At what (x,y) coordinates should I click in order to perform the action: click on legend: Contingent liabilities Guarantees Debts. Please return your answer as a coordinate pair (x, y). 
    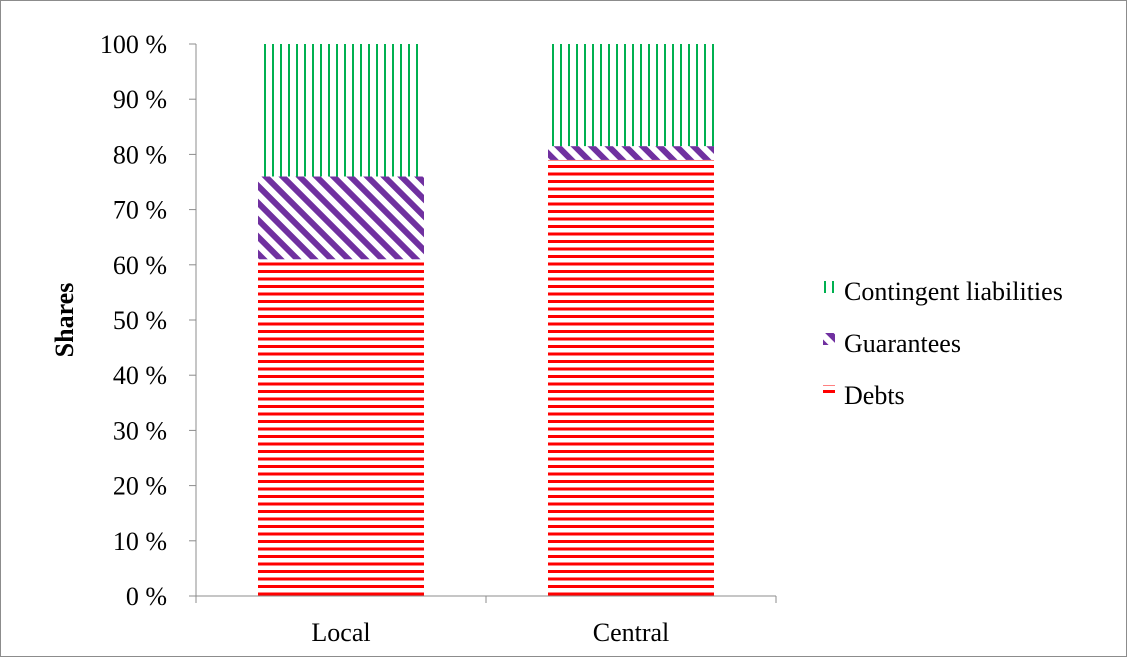
    Looking at the image, I should click on (943, 343).